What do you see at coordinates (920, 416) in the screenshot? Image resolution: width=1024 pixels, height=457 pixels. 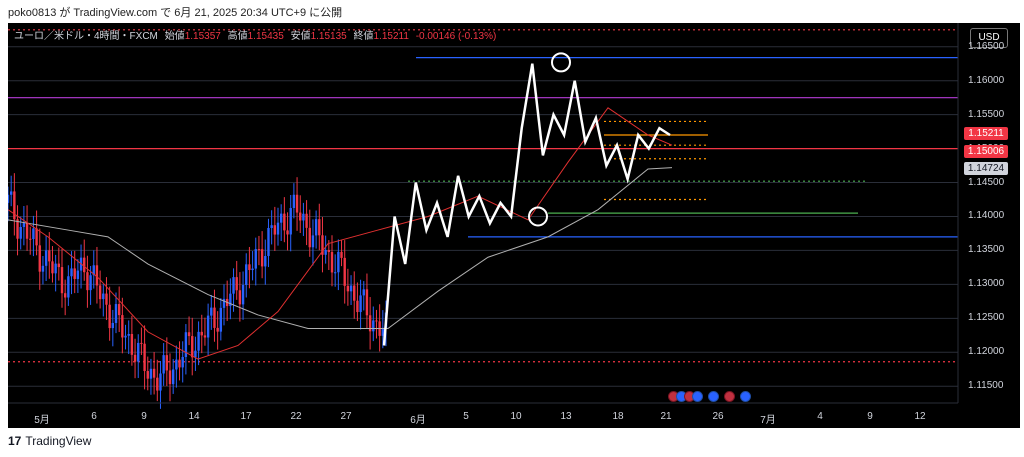 I see `time-tick-label: 12` at bounding box center [920, 416].